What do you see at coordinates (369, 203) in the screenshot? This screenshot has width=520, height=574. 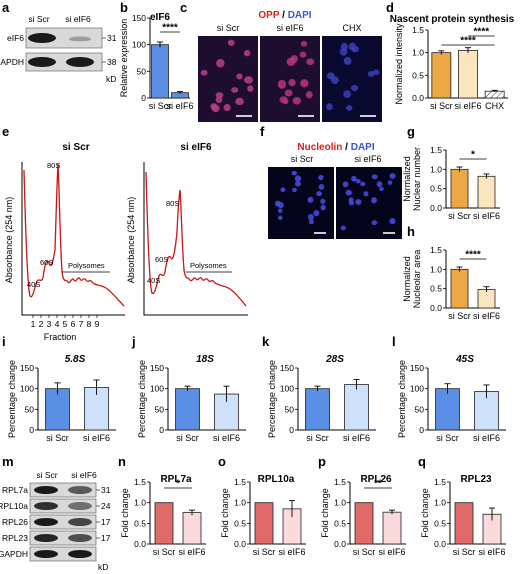 I see `micrograph-si-eif6` at bounding box center [369, 203].